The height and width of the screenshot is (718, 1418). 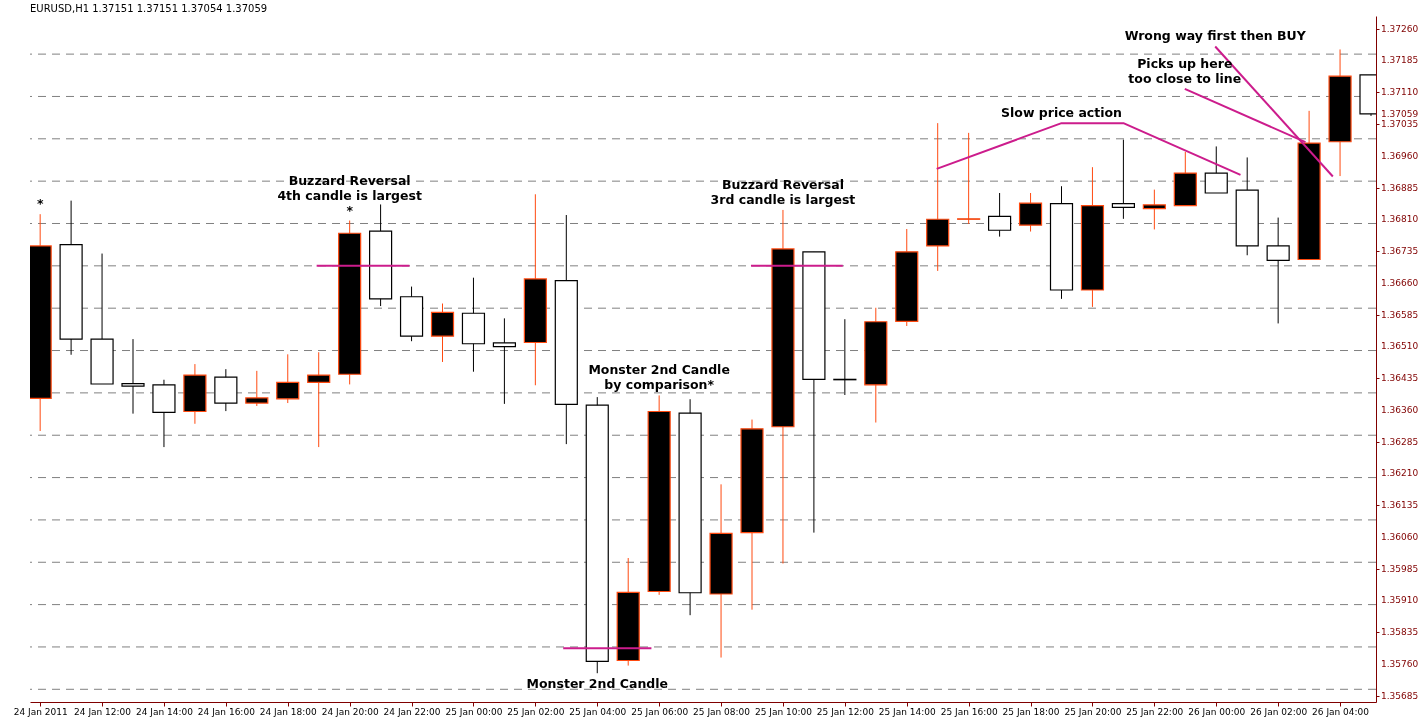 I want to click on y-tick-label: 1.37035, so click(x=1399, y=123).